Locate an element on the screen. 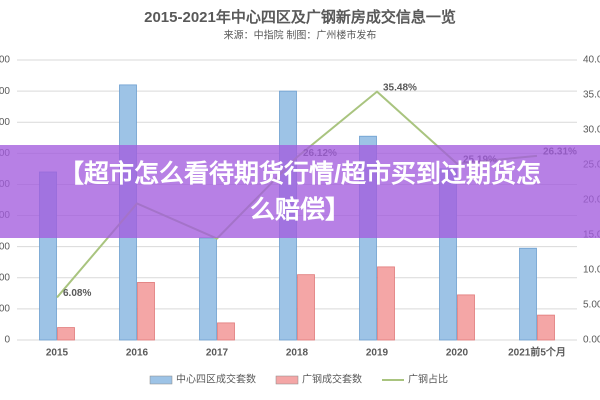  data-label: 6.08% is located at coordinates (77, 293).